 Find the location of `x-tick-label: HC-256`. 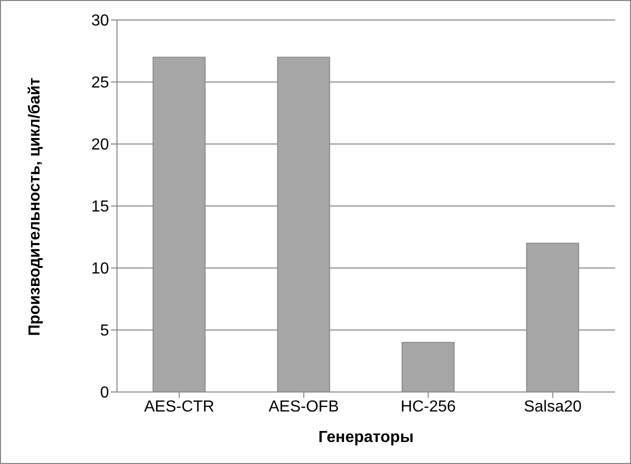

x-tick-label: HC-256 is located at coordinates (428, 407).